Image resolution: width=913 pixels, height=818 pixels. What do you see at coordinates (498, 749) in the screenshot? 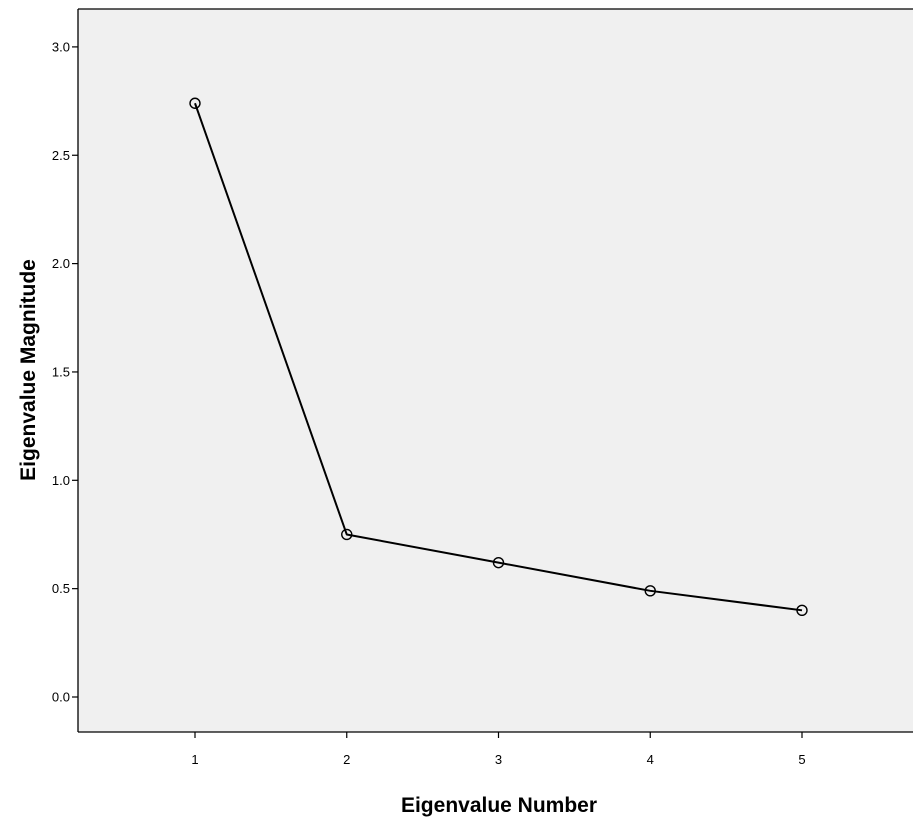
I see `x-axis-ticks: 1 2 3 4 5` at bounding box center [498, 749].